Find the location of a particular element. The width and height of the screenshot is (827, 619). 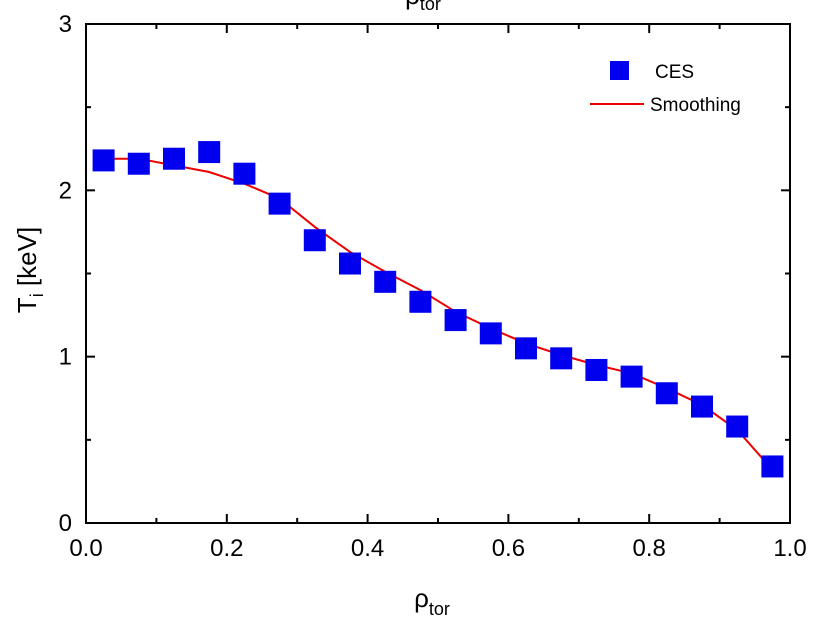

x-tick-label: 0.8 is located at coordinates (649, 548).